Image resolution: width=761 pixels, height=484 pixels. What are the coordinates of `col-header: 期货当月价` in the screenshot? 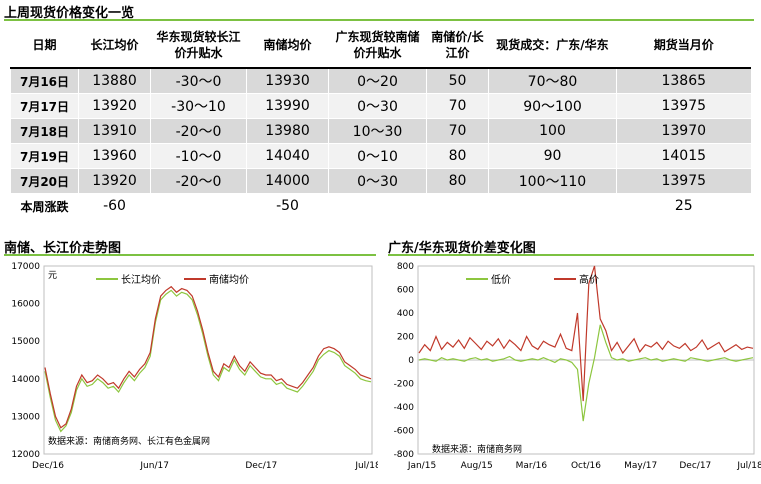 It's located at (683, 45).